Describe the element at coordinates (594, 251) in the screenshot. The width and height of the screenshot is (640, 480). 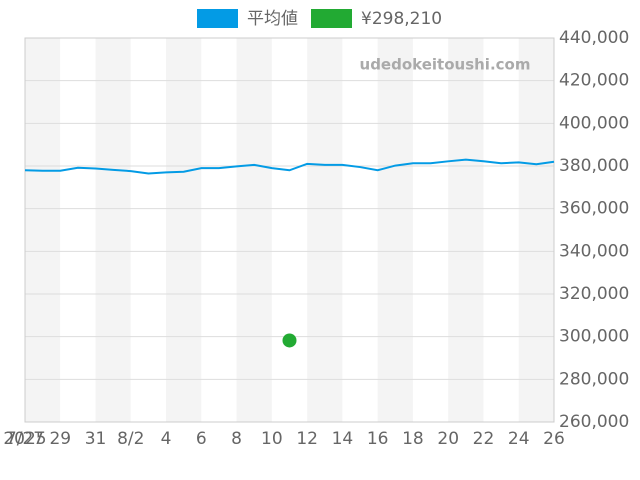
I see `y-tick-label: 340,000` at that location.